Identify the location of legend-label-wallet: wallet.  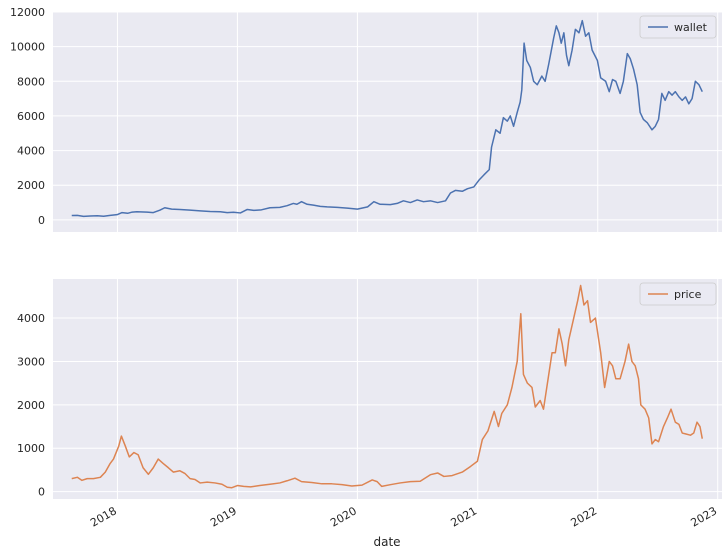
(691, 27).